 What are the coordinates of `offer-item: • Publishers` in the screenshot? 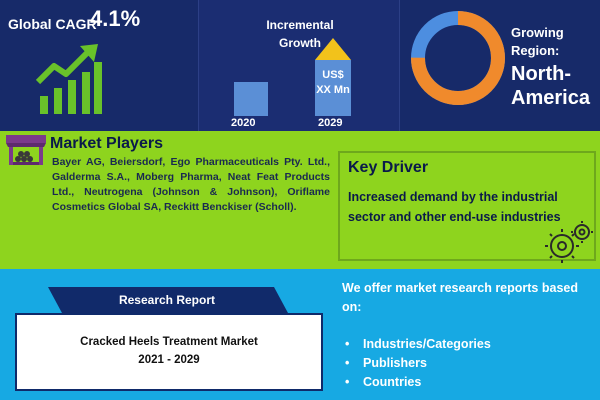 It's located at (418, 363).